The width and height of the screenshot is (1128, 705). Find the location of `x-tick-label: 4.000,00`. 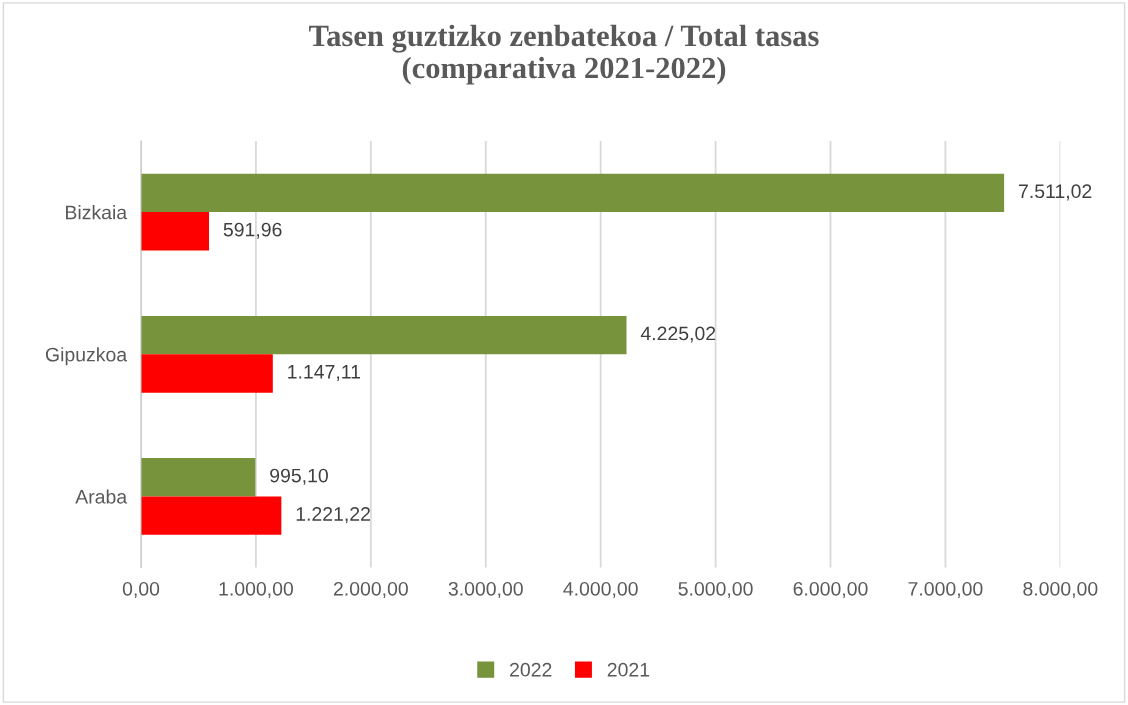

x-tick-label: 4.000,00 is located at coordinates (600, 589).